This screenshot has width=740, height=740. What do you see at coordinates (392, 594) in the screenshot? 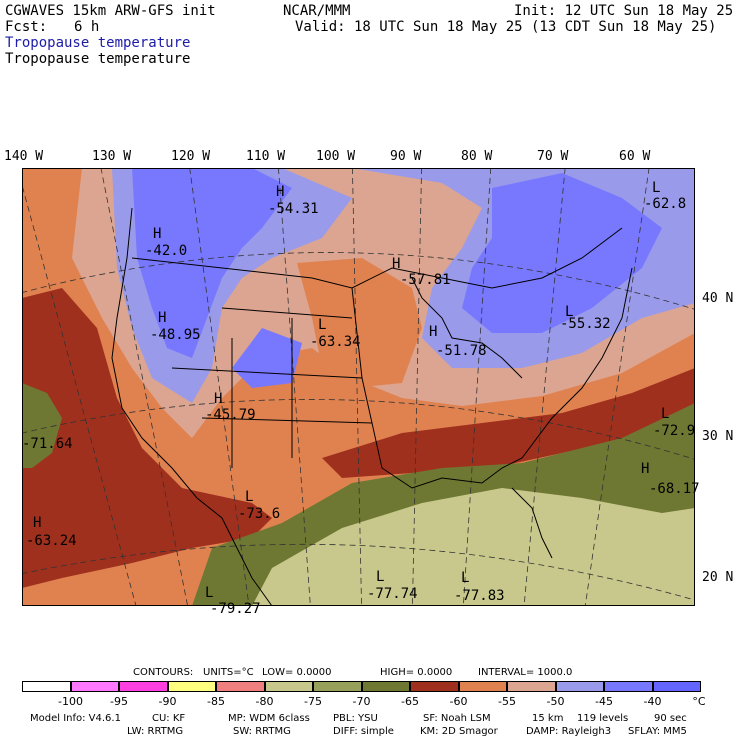
I see `map-label-value: -77.74` at bounding box center [392, 594].